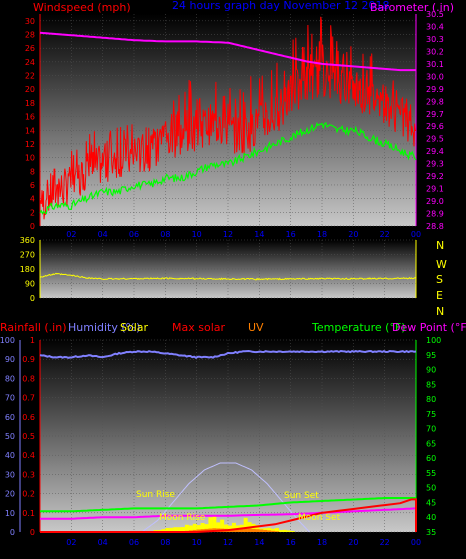 The height and width of the screenshot is (559, 466). Describe the element at coordinates (353, 542) in the screenshot. I see `env-x-tick-label: 20` at that location.